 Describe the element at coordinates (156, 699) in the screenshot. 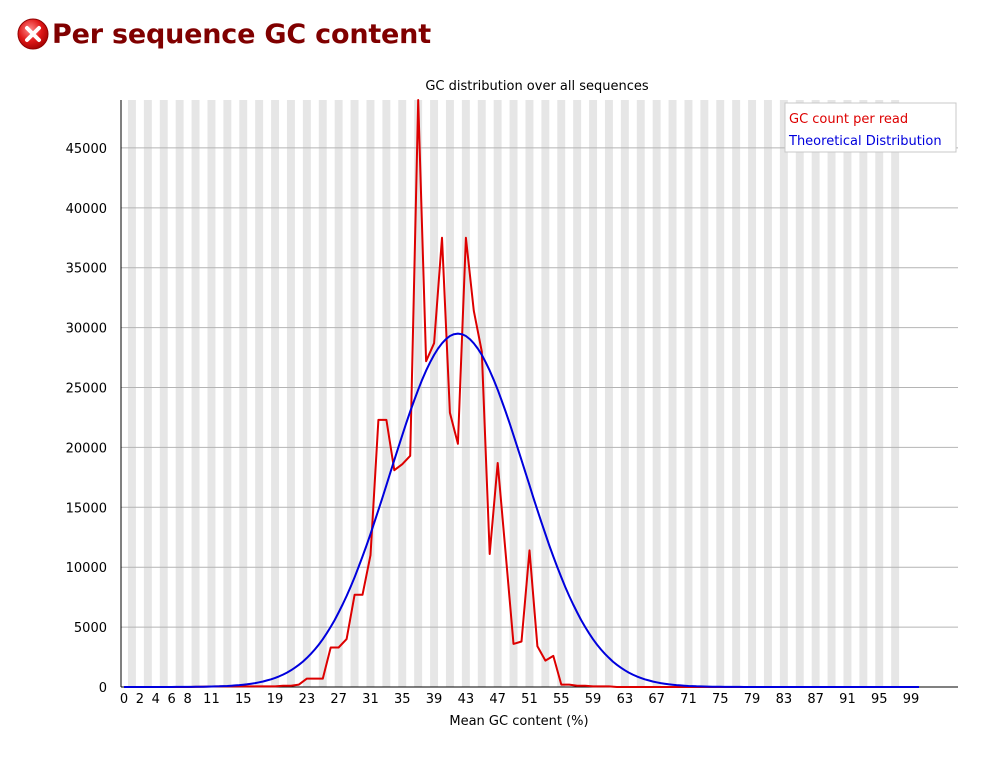

I see `x-tick-label: 4` at that location.